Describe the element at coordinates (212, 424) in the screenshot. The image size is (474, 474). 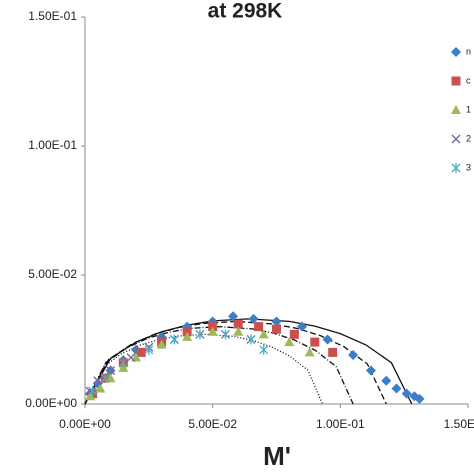
I see `x-tick-label: 5.00E-02` at that location.